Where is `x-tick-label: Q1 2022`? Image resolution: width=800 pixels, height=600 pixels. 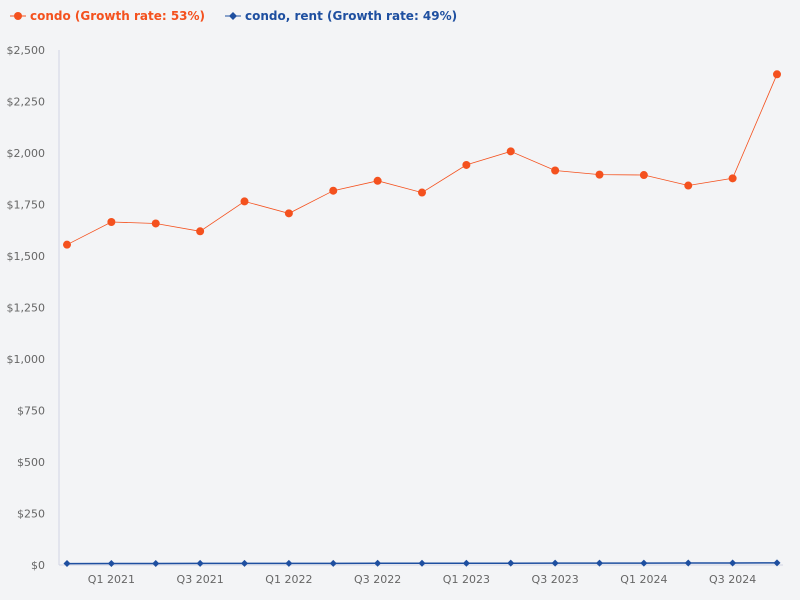 x-tick-label: Q1 2022 is located at coordinates (288, 579).